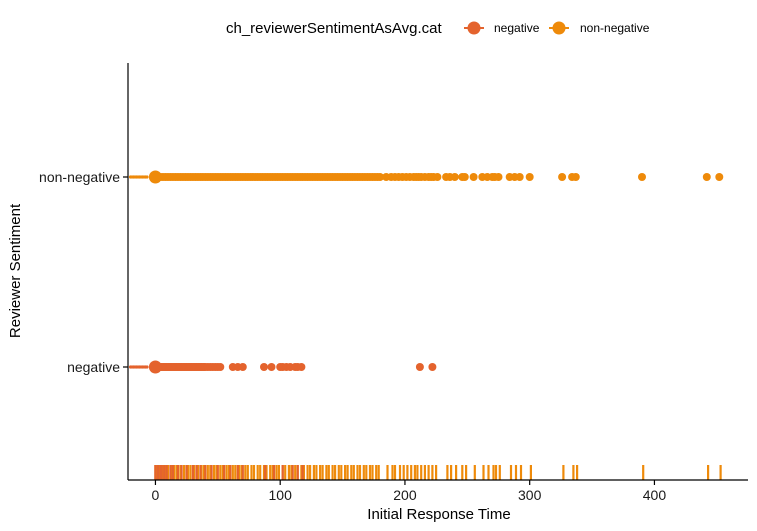 The width and height of the screenshot is (757, 531). Describe the element at coordinates (155, 177) in the screenshot. I see `data-point-origin-non-negative` at that location.